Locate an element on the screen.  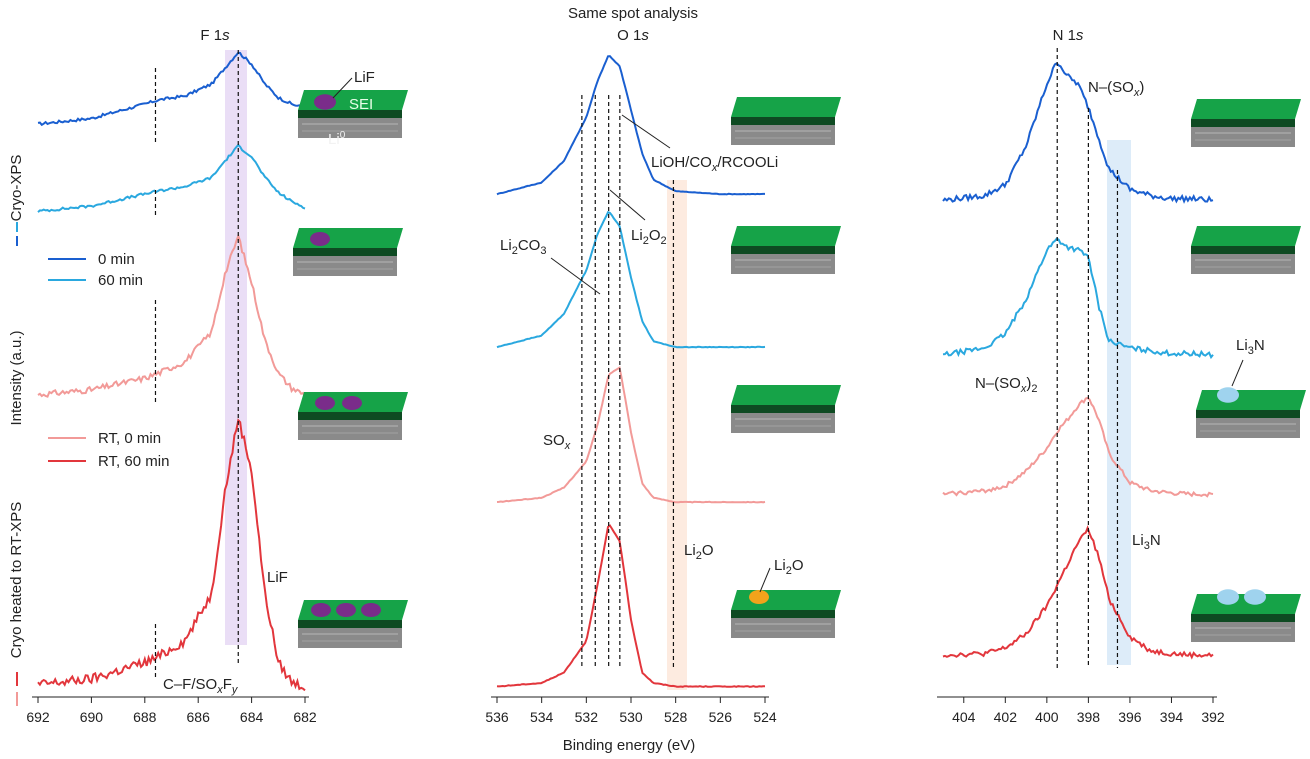
o1s-lioh-label: LiOH/COx/RCOOLi is located at coordinates (714, 164).